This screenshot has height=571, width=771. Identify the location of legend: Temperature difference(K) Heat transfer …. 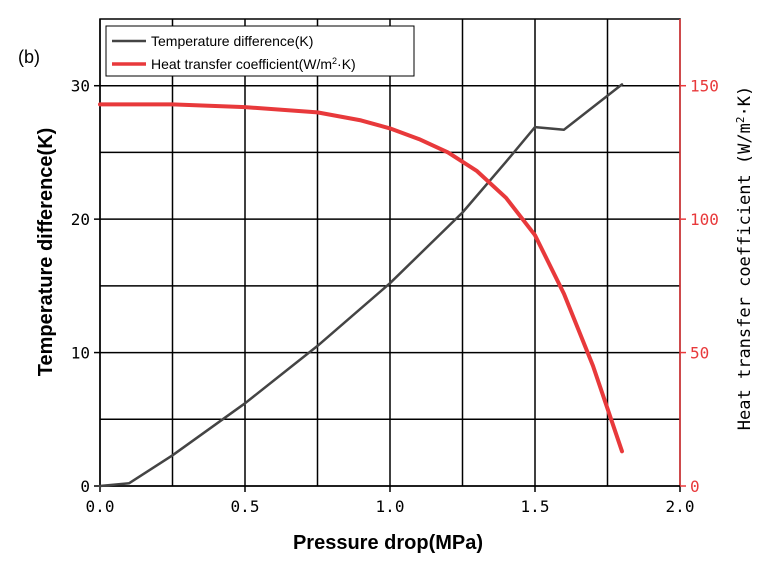
(260, 51).